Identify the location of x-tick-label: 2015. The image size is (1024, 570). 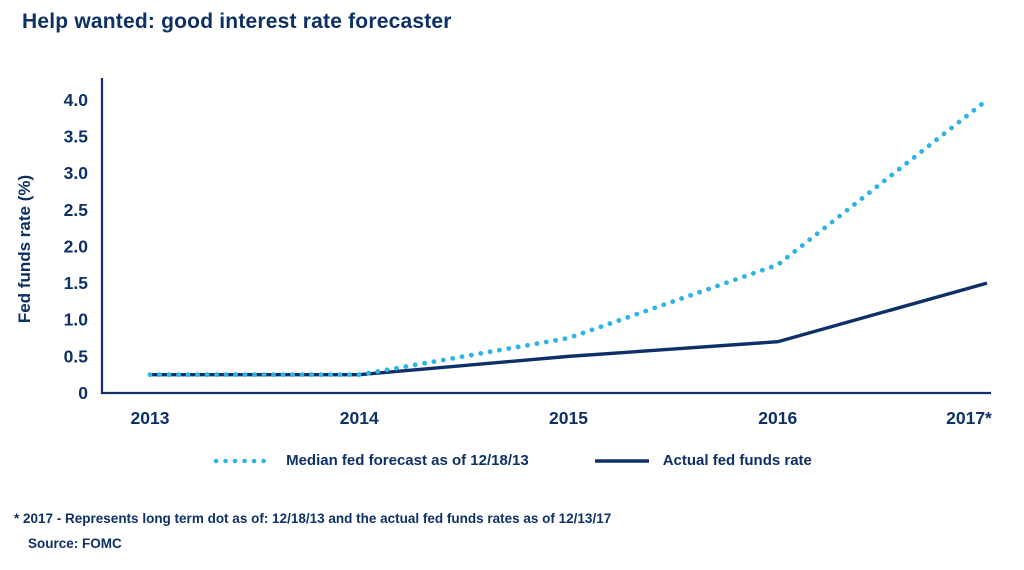
(568, 418).